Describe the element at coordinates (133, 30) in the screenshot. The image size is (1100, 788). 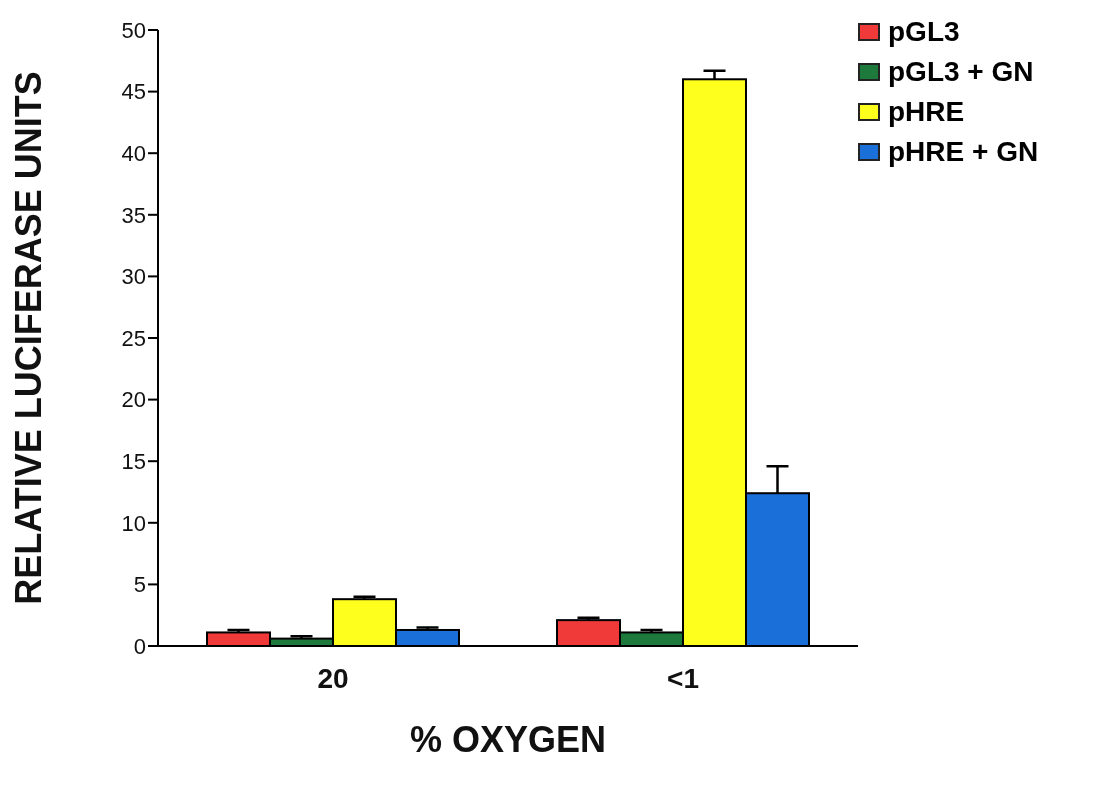
I see `y-tick-label: 50` at that location.